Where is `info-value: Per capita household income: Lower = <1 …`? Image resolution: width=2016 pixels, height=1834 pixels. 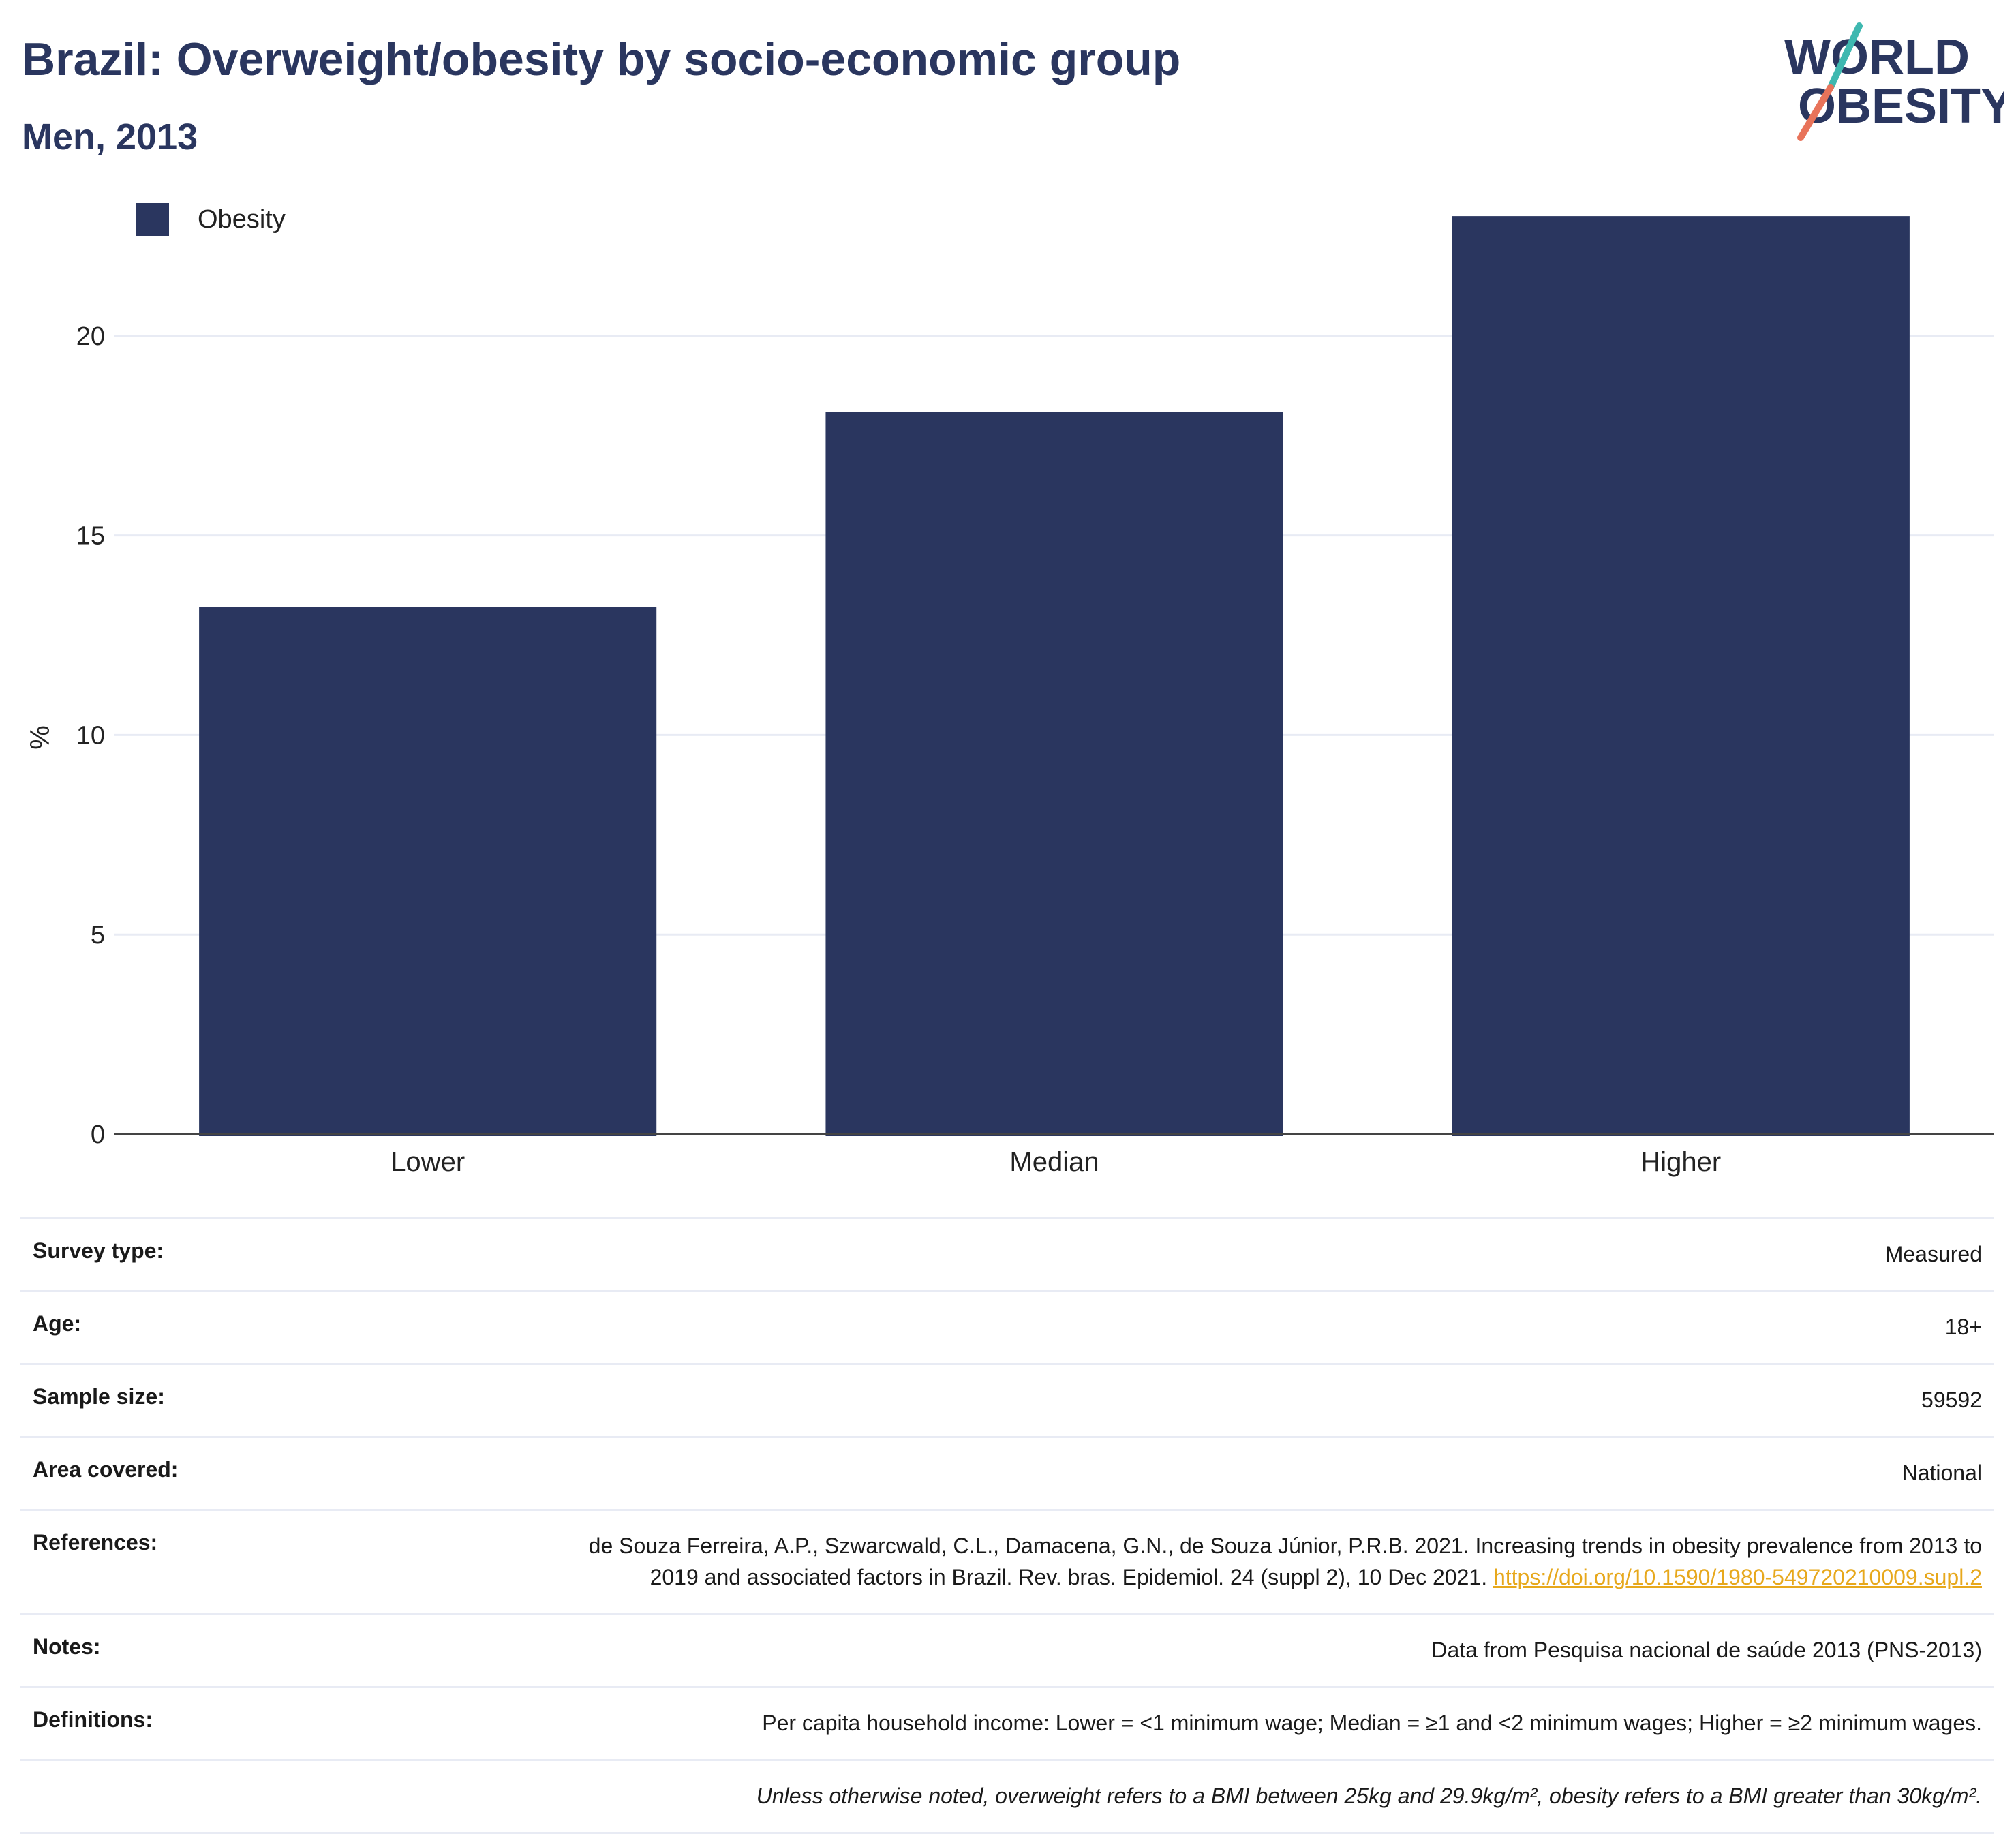 info-value: Per capita household income: Lower = <1 … is located at coordinates (1372, 1723).